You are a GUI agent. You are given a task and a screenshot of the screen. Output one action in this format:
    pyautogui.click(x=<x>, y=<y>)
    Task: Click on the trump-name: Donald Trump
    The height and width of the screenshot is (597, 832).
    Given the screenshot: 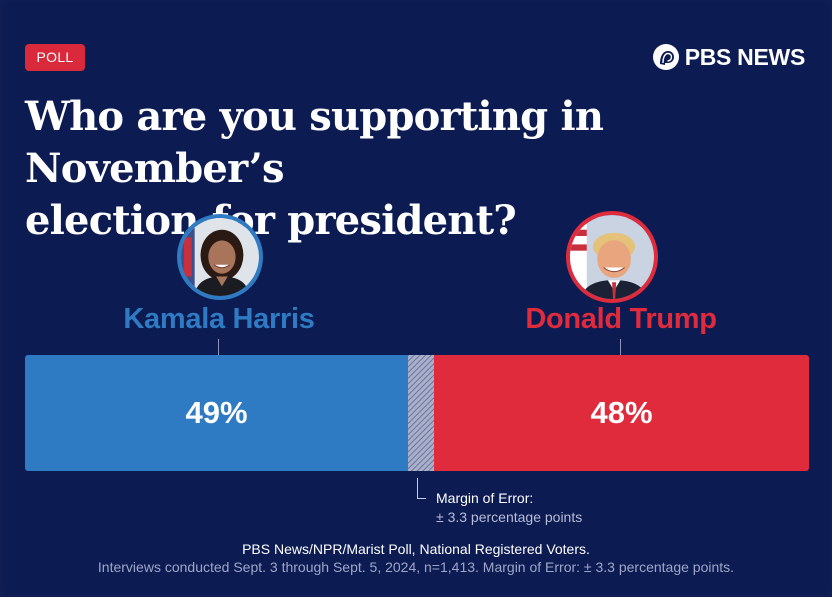 What is the action you would take?
    pyautogui.click(x=621, y=319)
    